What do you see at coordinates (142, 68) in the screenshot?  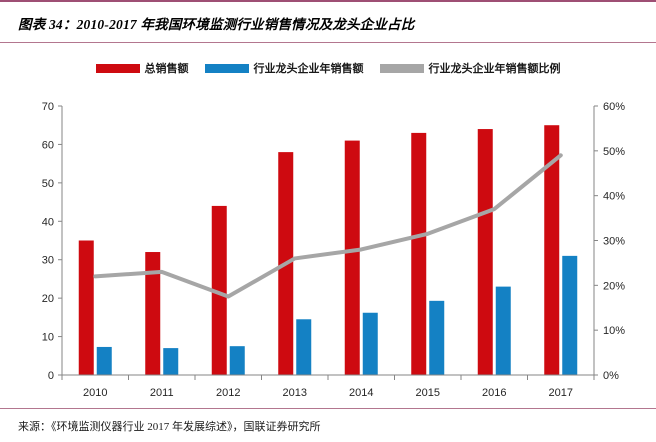 I see `legend-item-total-sales: 总销售额` at bounding box center [142, 68].